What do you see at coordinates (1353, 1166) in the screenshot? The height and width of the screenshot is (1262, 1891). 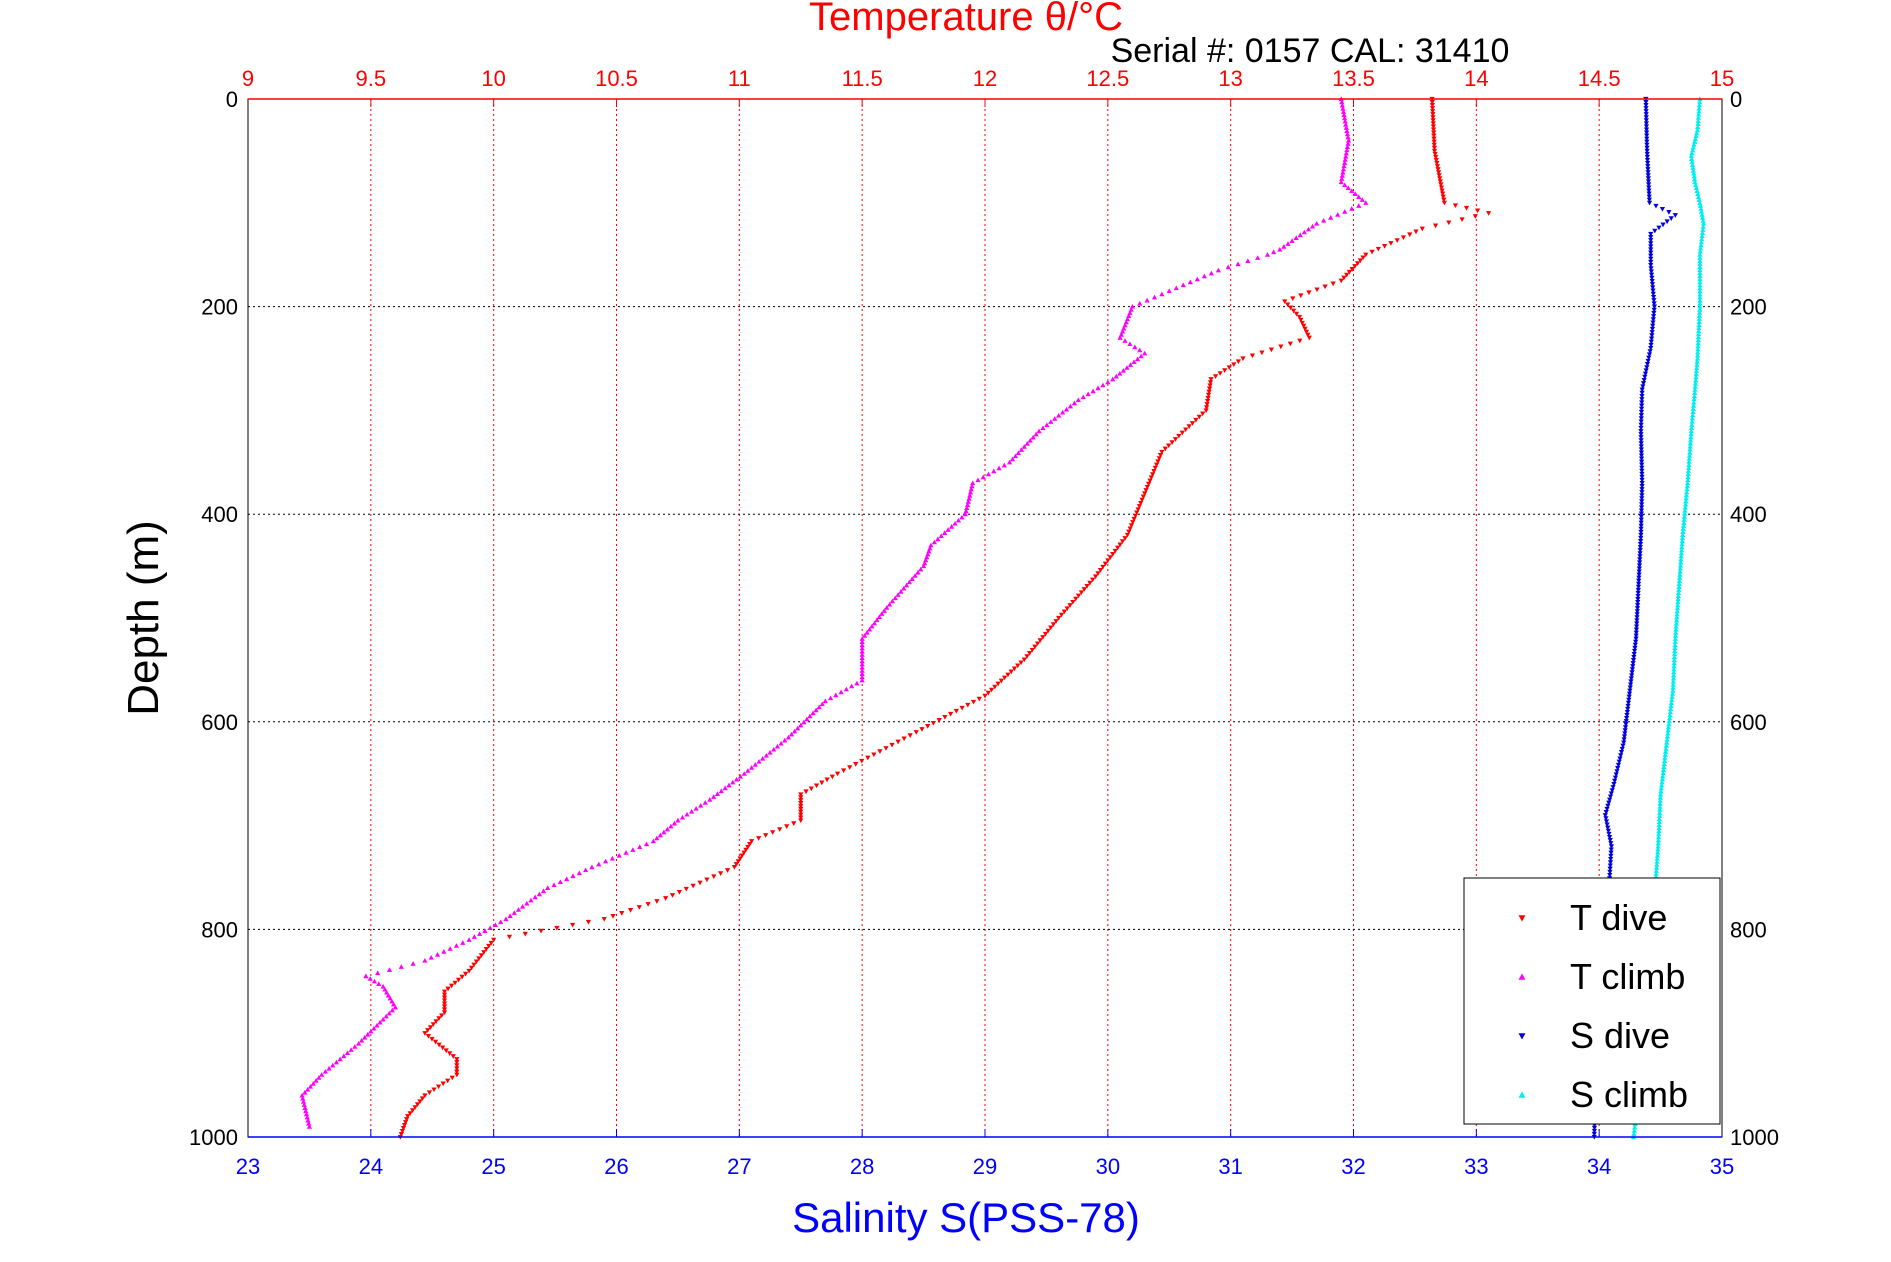 I see `bottom-tick-label: 32` at bounding box center [1353, 1166].